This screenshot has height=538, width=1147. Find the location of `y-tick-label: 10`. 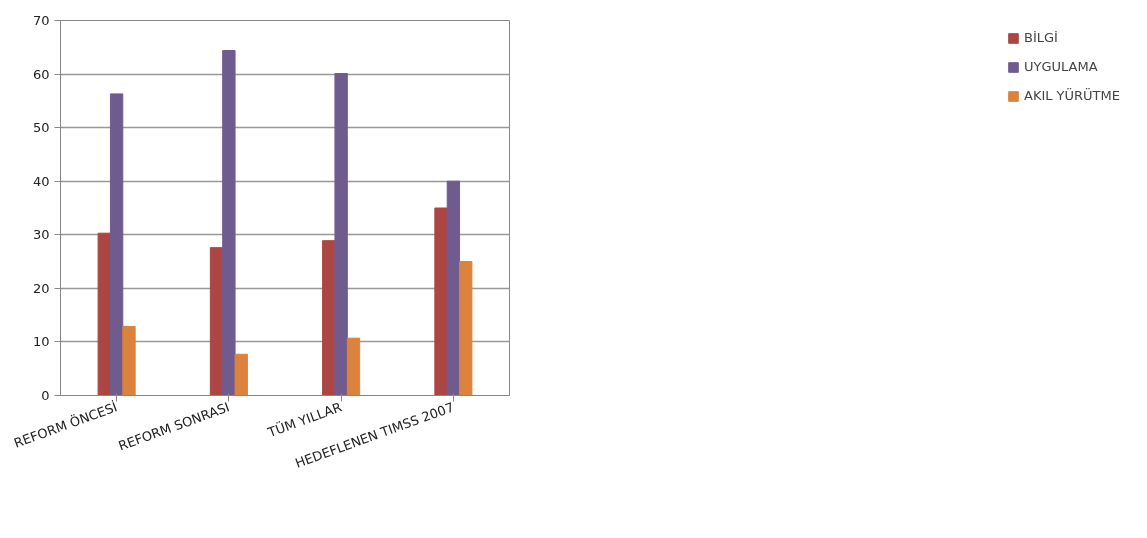

y-tick-label: 10 is located at coordinates (41, 342).